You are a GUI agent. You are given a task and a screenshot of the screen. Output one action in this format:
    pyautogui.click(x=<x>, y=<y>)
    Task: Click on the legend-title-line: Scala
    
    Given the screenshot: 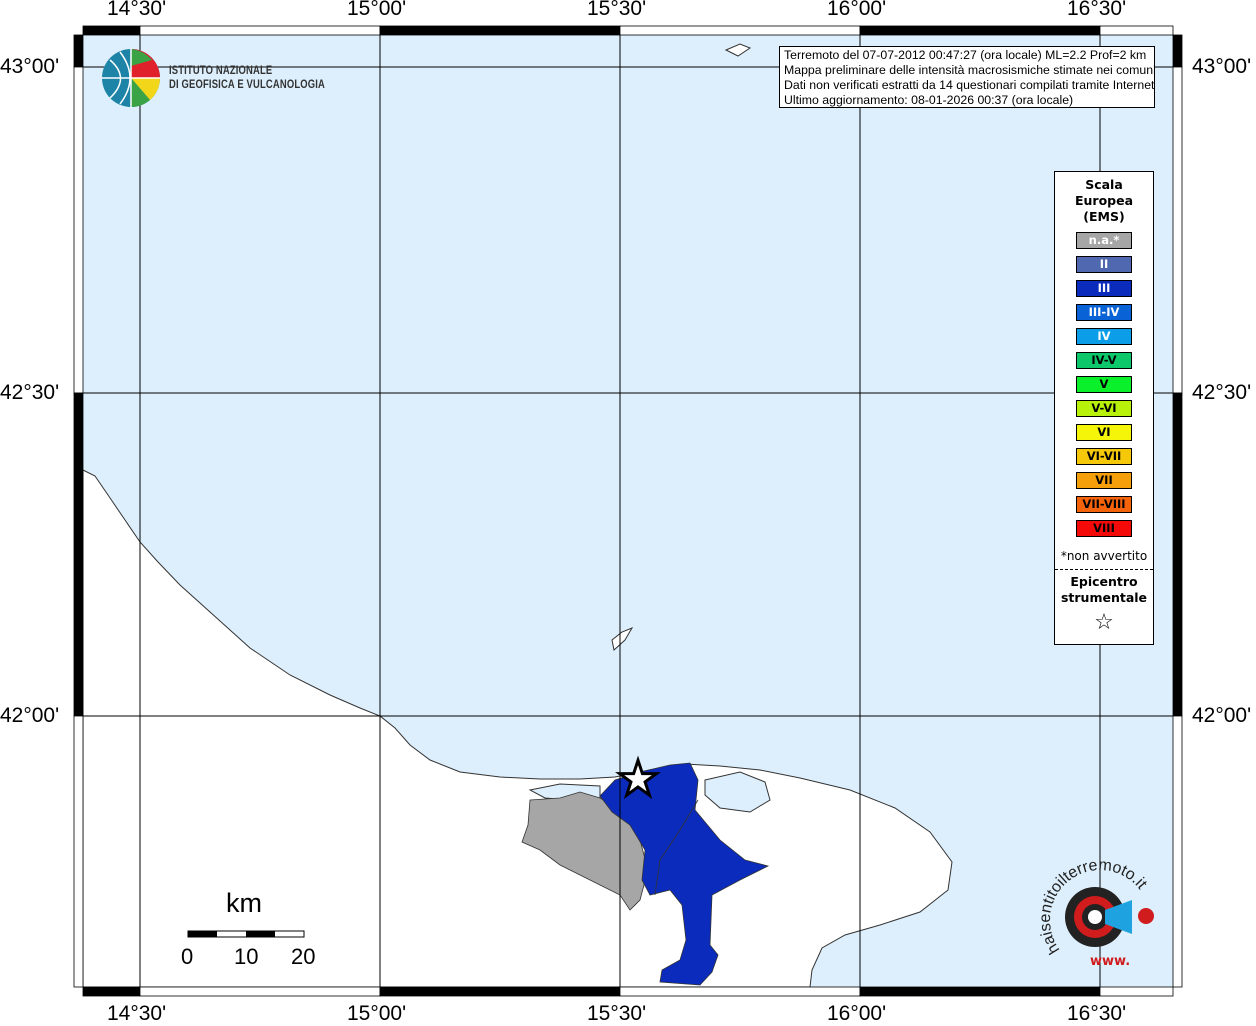 What is the action you would take?
    pyautogui.click(x=1104, y=184)
    